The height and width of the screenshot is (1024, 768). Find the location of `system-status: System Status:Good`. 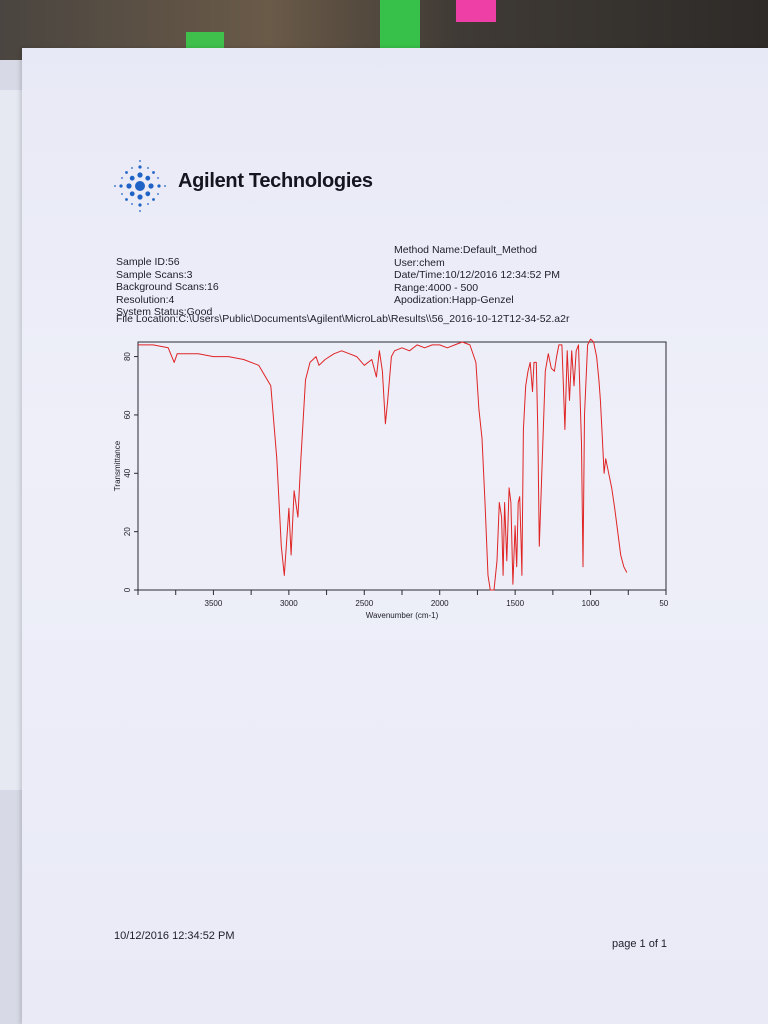

system-status: System Status:Good is located at coordinates (164, 312).